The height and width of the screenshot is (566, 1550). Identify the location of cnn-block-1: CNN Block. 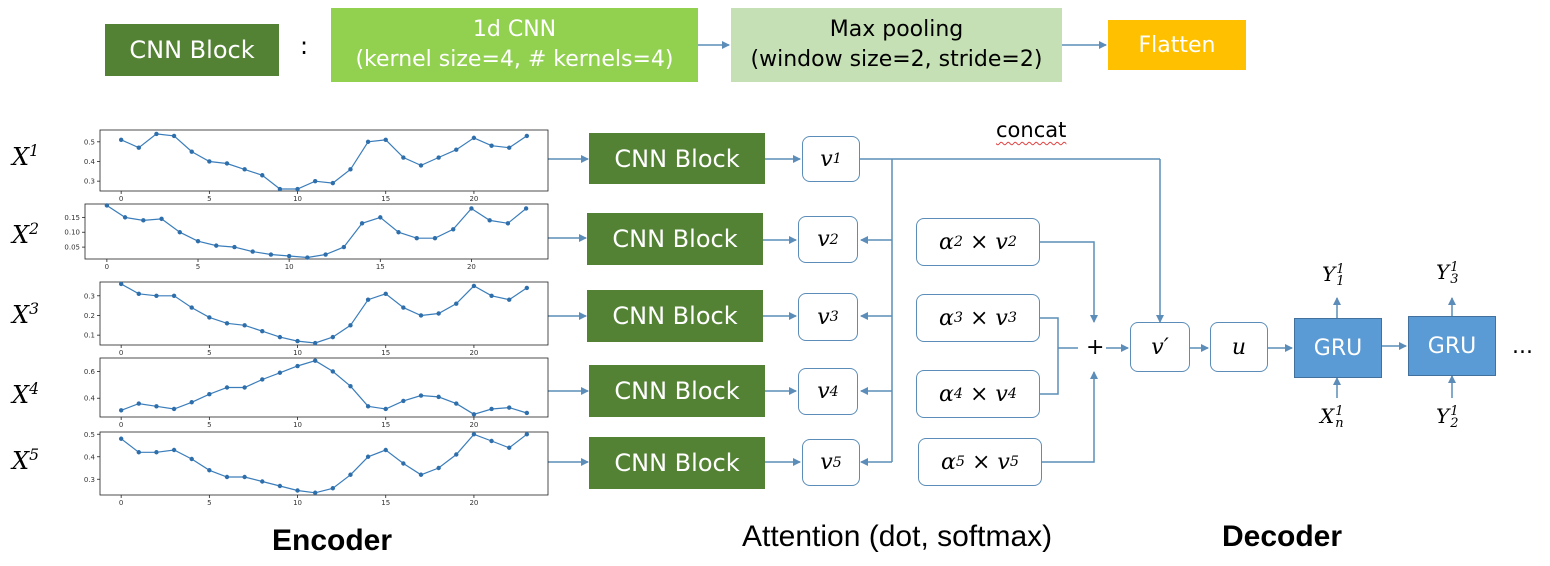
(677, 158).